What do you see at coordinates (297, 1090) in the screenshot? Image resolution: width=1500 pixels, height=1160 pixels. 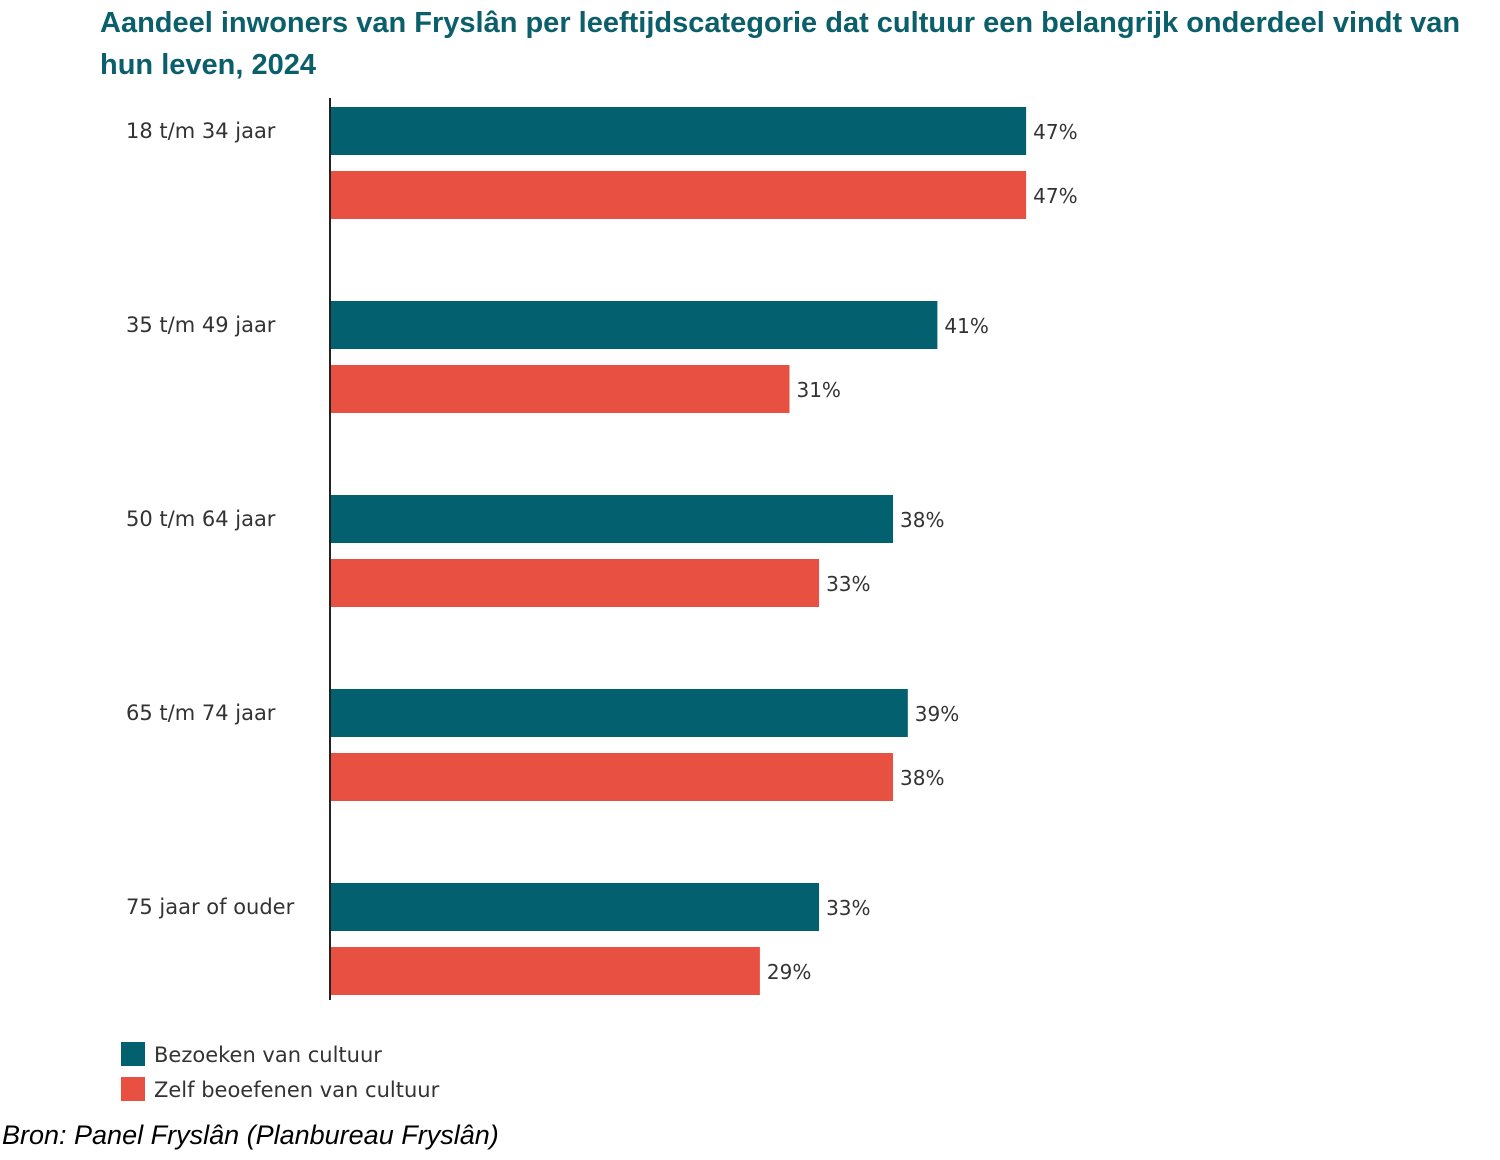 I see `legend-label: Zelf beoefenen van cultuur` at bounding box center [297, 1090].